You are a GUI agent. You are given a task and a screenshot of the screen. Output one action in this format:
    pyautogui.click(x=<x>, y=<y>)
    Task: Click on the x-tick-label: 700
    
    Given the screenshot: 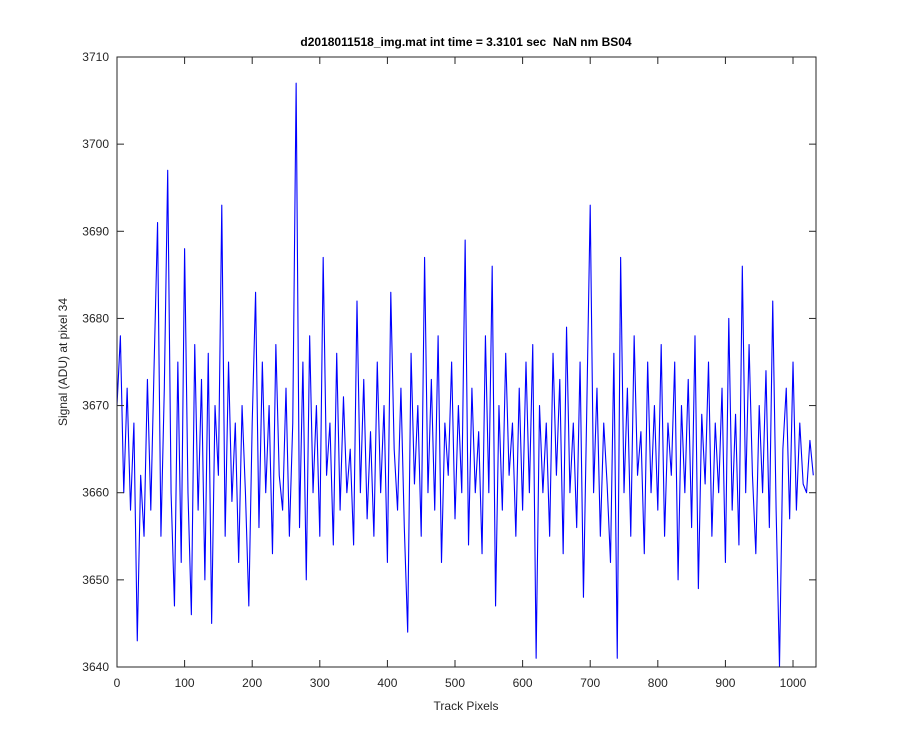 What is the action you would take?
    pyautogui.click(x=590, y=683)
    